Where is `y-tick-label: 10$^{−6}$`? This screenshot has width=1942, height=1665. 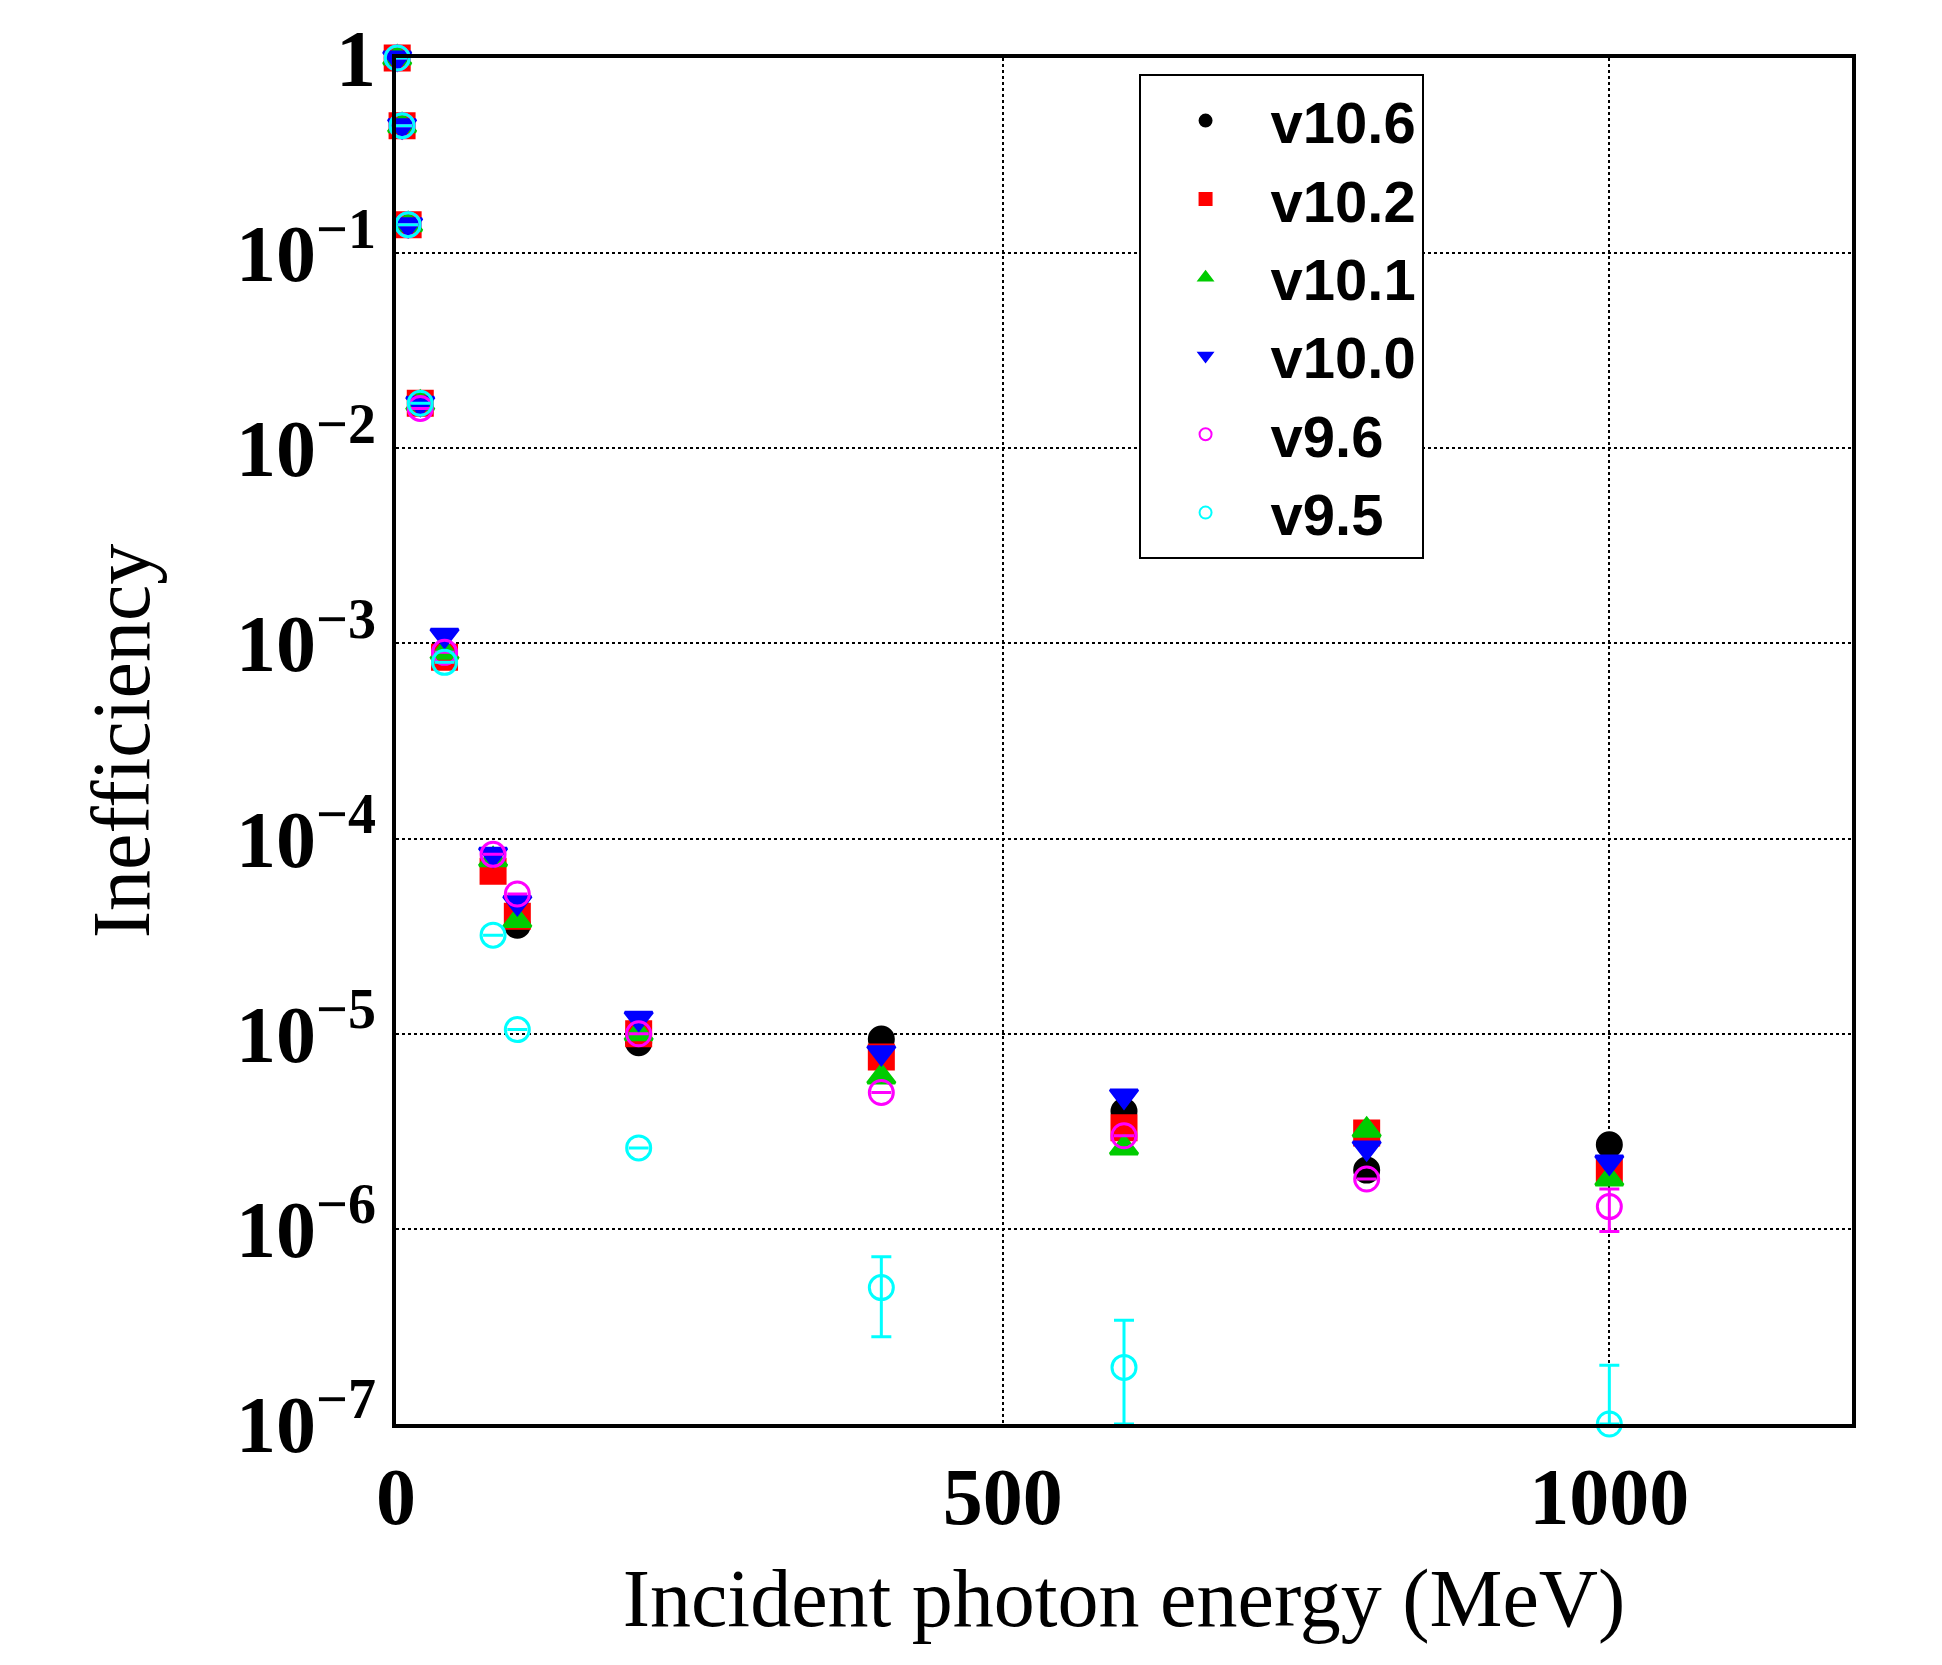
y-tick-label: 10$^{−6}$ is located at coordinates (306, 1223).